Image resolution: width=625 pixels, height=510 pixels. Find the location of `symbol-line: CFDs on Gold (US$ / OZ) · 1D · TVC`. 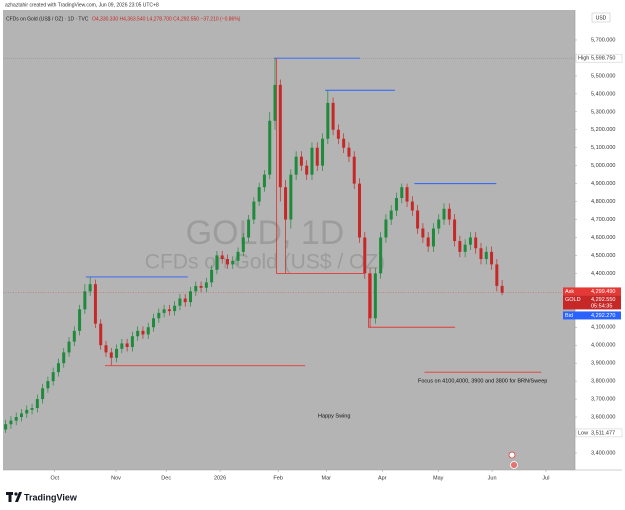

symbol-line: CFDs on Gold (US$ / OZ) · 1D · TVC is located at coordinates (47, 19).